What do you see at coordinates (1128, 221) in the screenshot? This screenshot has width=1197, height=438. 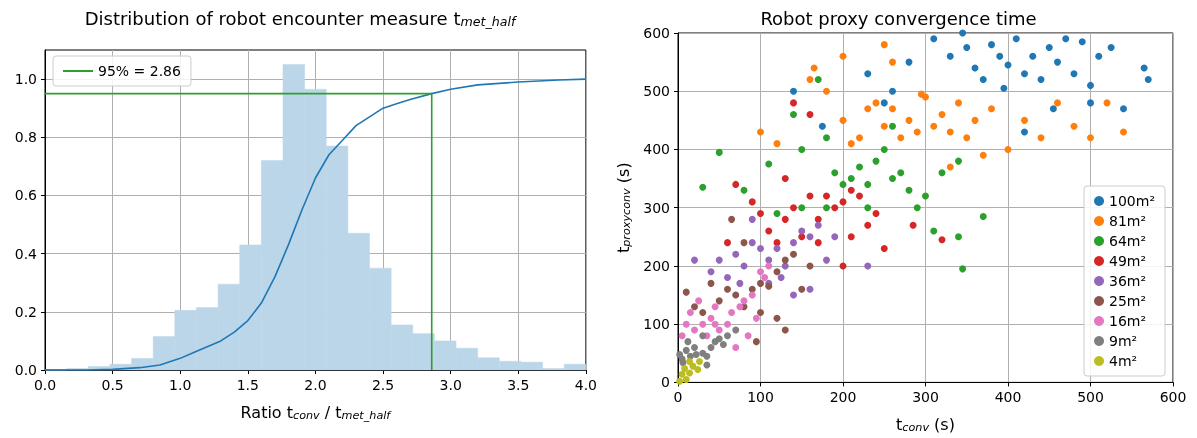 I see `legend-label: 81m²` at bounding box center [1128, 221].